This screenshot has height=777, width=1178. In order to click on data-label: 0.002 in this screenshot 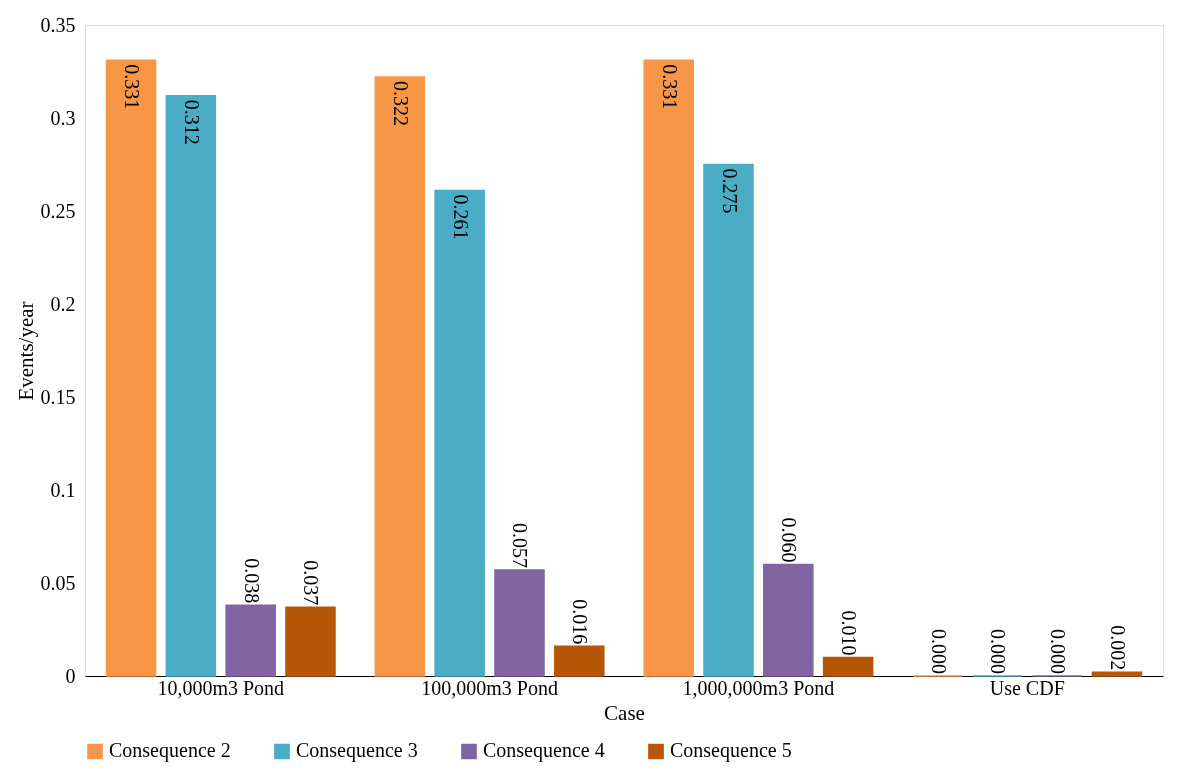, I will do `click(1117, 648)`.